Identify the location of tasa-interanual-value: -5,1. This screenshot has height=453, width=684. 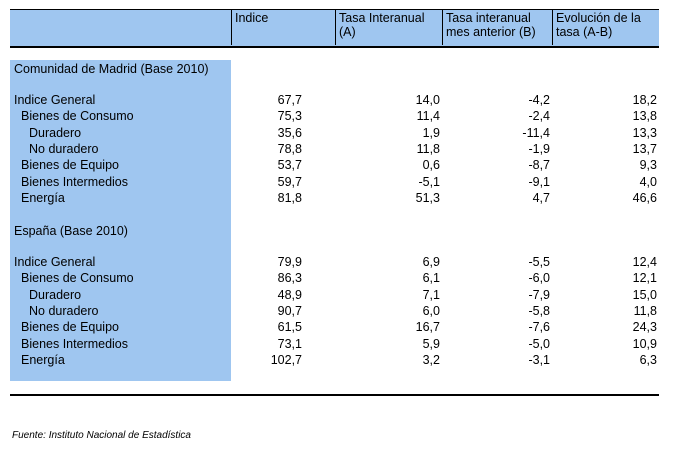
(429, 181).